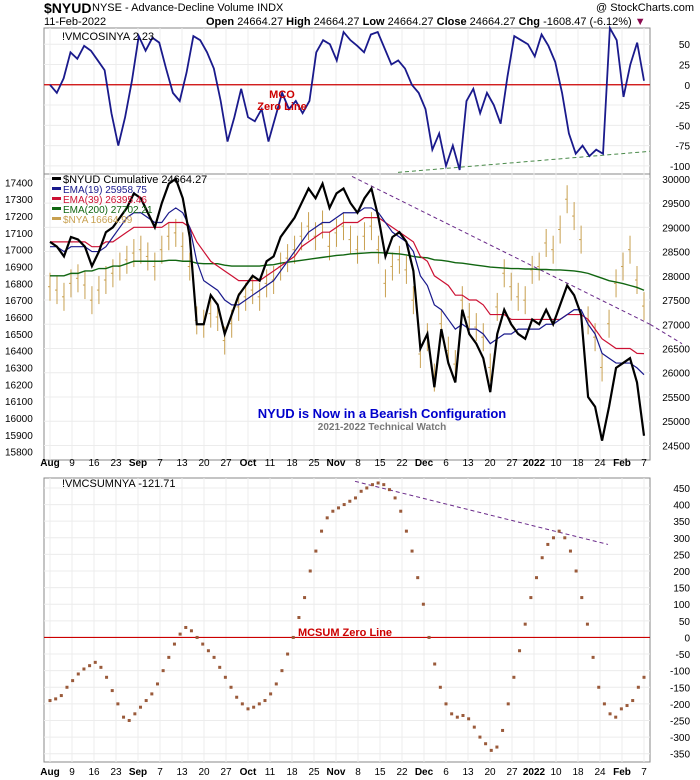 Image resolution: width=700 pixels, height=780 pixels. Describe the element at coordinates (19, 251) in the screenshot. I see `y-tick-label-left: 17000` at that location.